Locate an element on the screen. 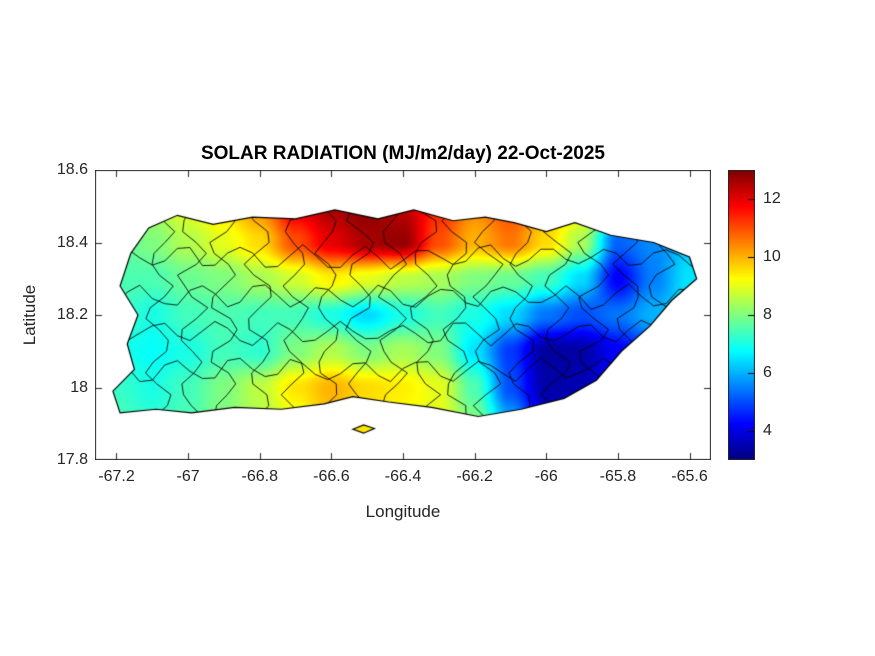  x-tick-label: -67.2 is located at coordinates (116, 476).